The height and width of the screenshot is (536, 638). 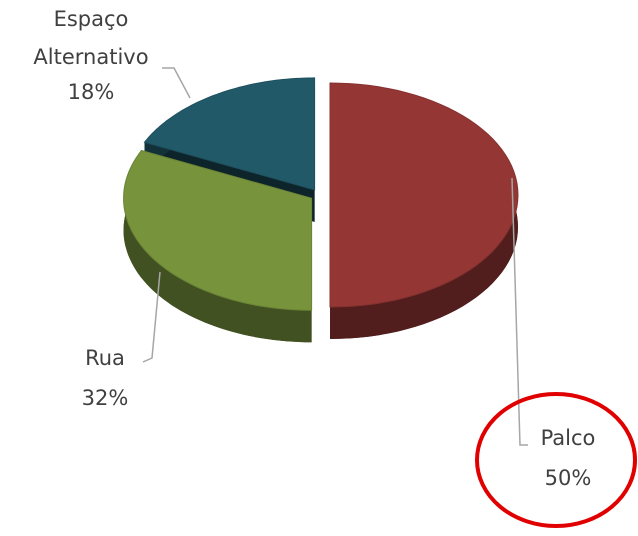 I want to click on category-label: Palco, so click(x=568, y=438).